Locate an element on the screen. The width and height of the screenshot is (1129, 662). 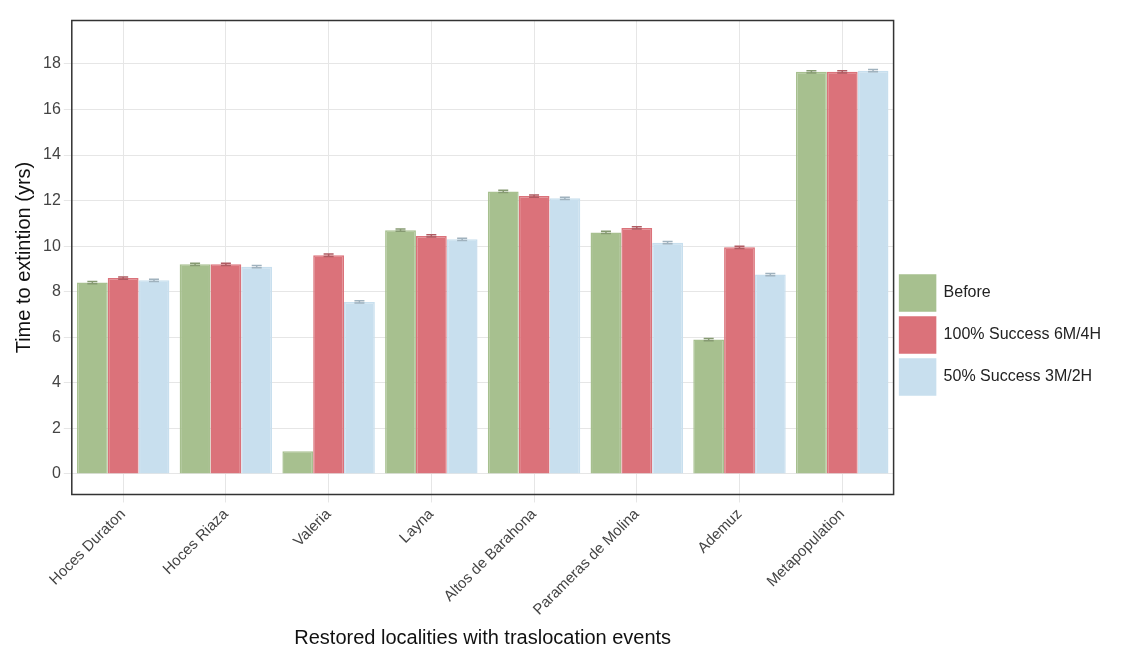
y-tick-label: 12 is located at coordinates (52, 199).